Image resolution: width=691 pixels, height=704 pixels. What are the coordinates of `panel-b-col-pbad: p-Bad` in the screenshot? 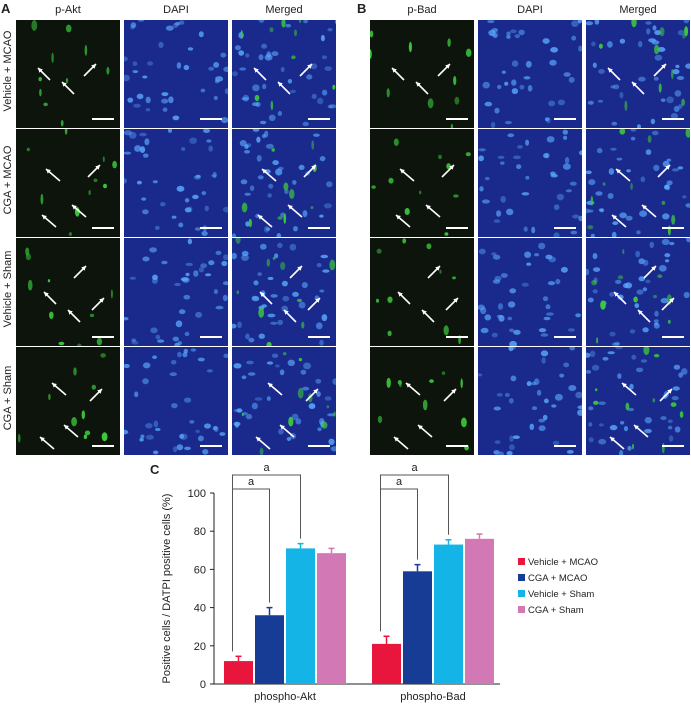 It's located at (422, 10).